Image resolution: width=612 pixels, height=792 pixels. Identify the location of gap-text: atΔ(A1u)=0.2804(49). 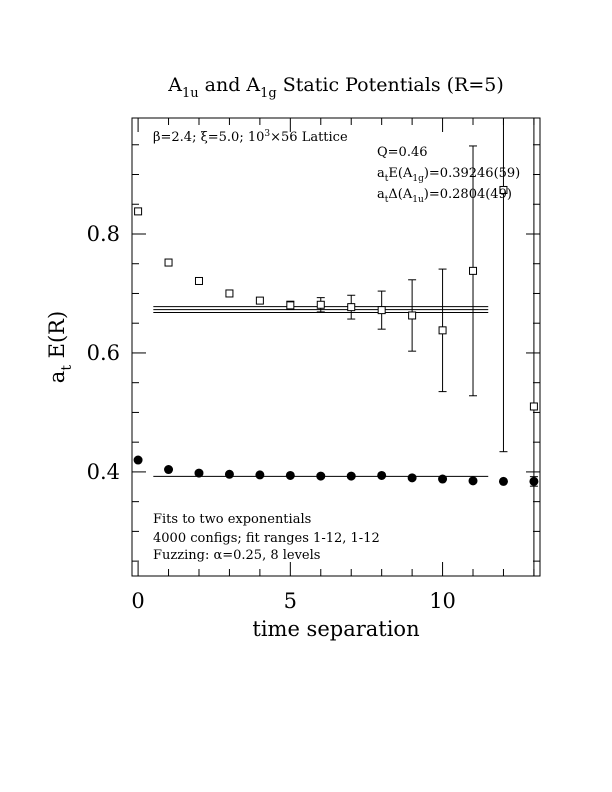
(444, 196).